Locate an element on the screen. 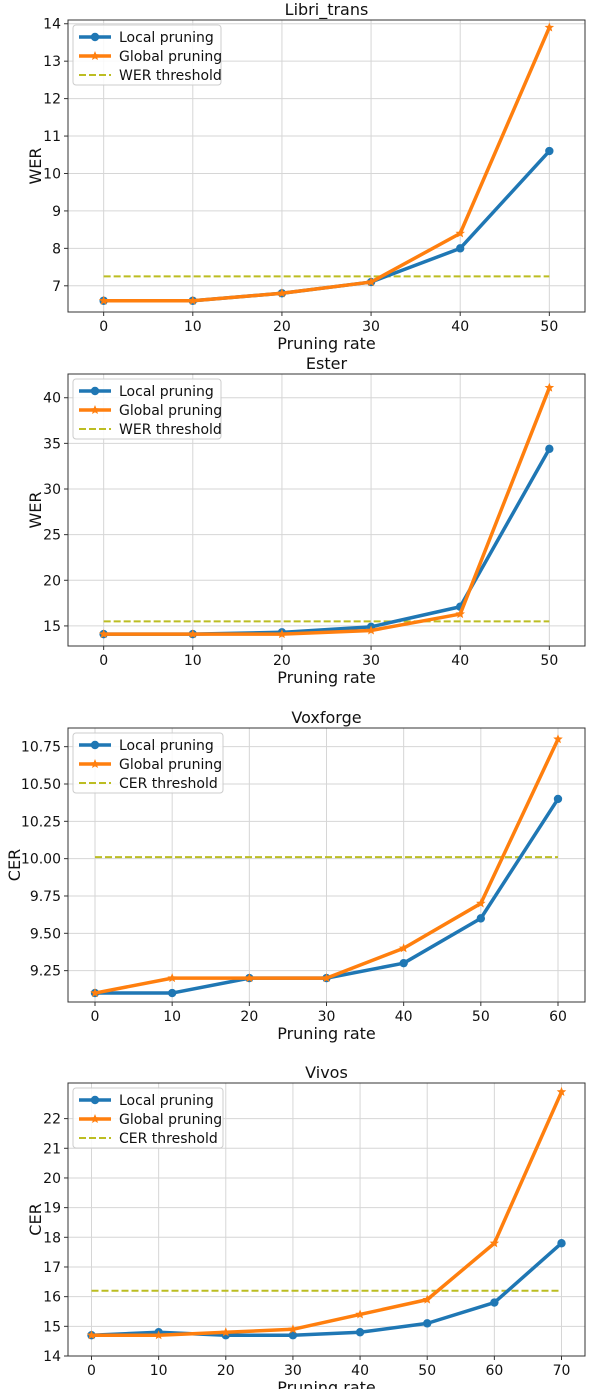 The width and height of the screenshot is (590, 1389). y-tick-label: 10.50 is located at coordinates (41, 785).